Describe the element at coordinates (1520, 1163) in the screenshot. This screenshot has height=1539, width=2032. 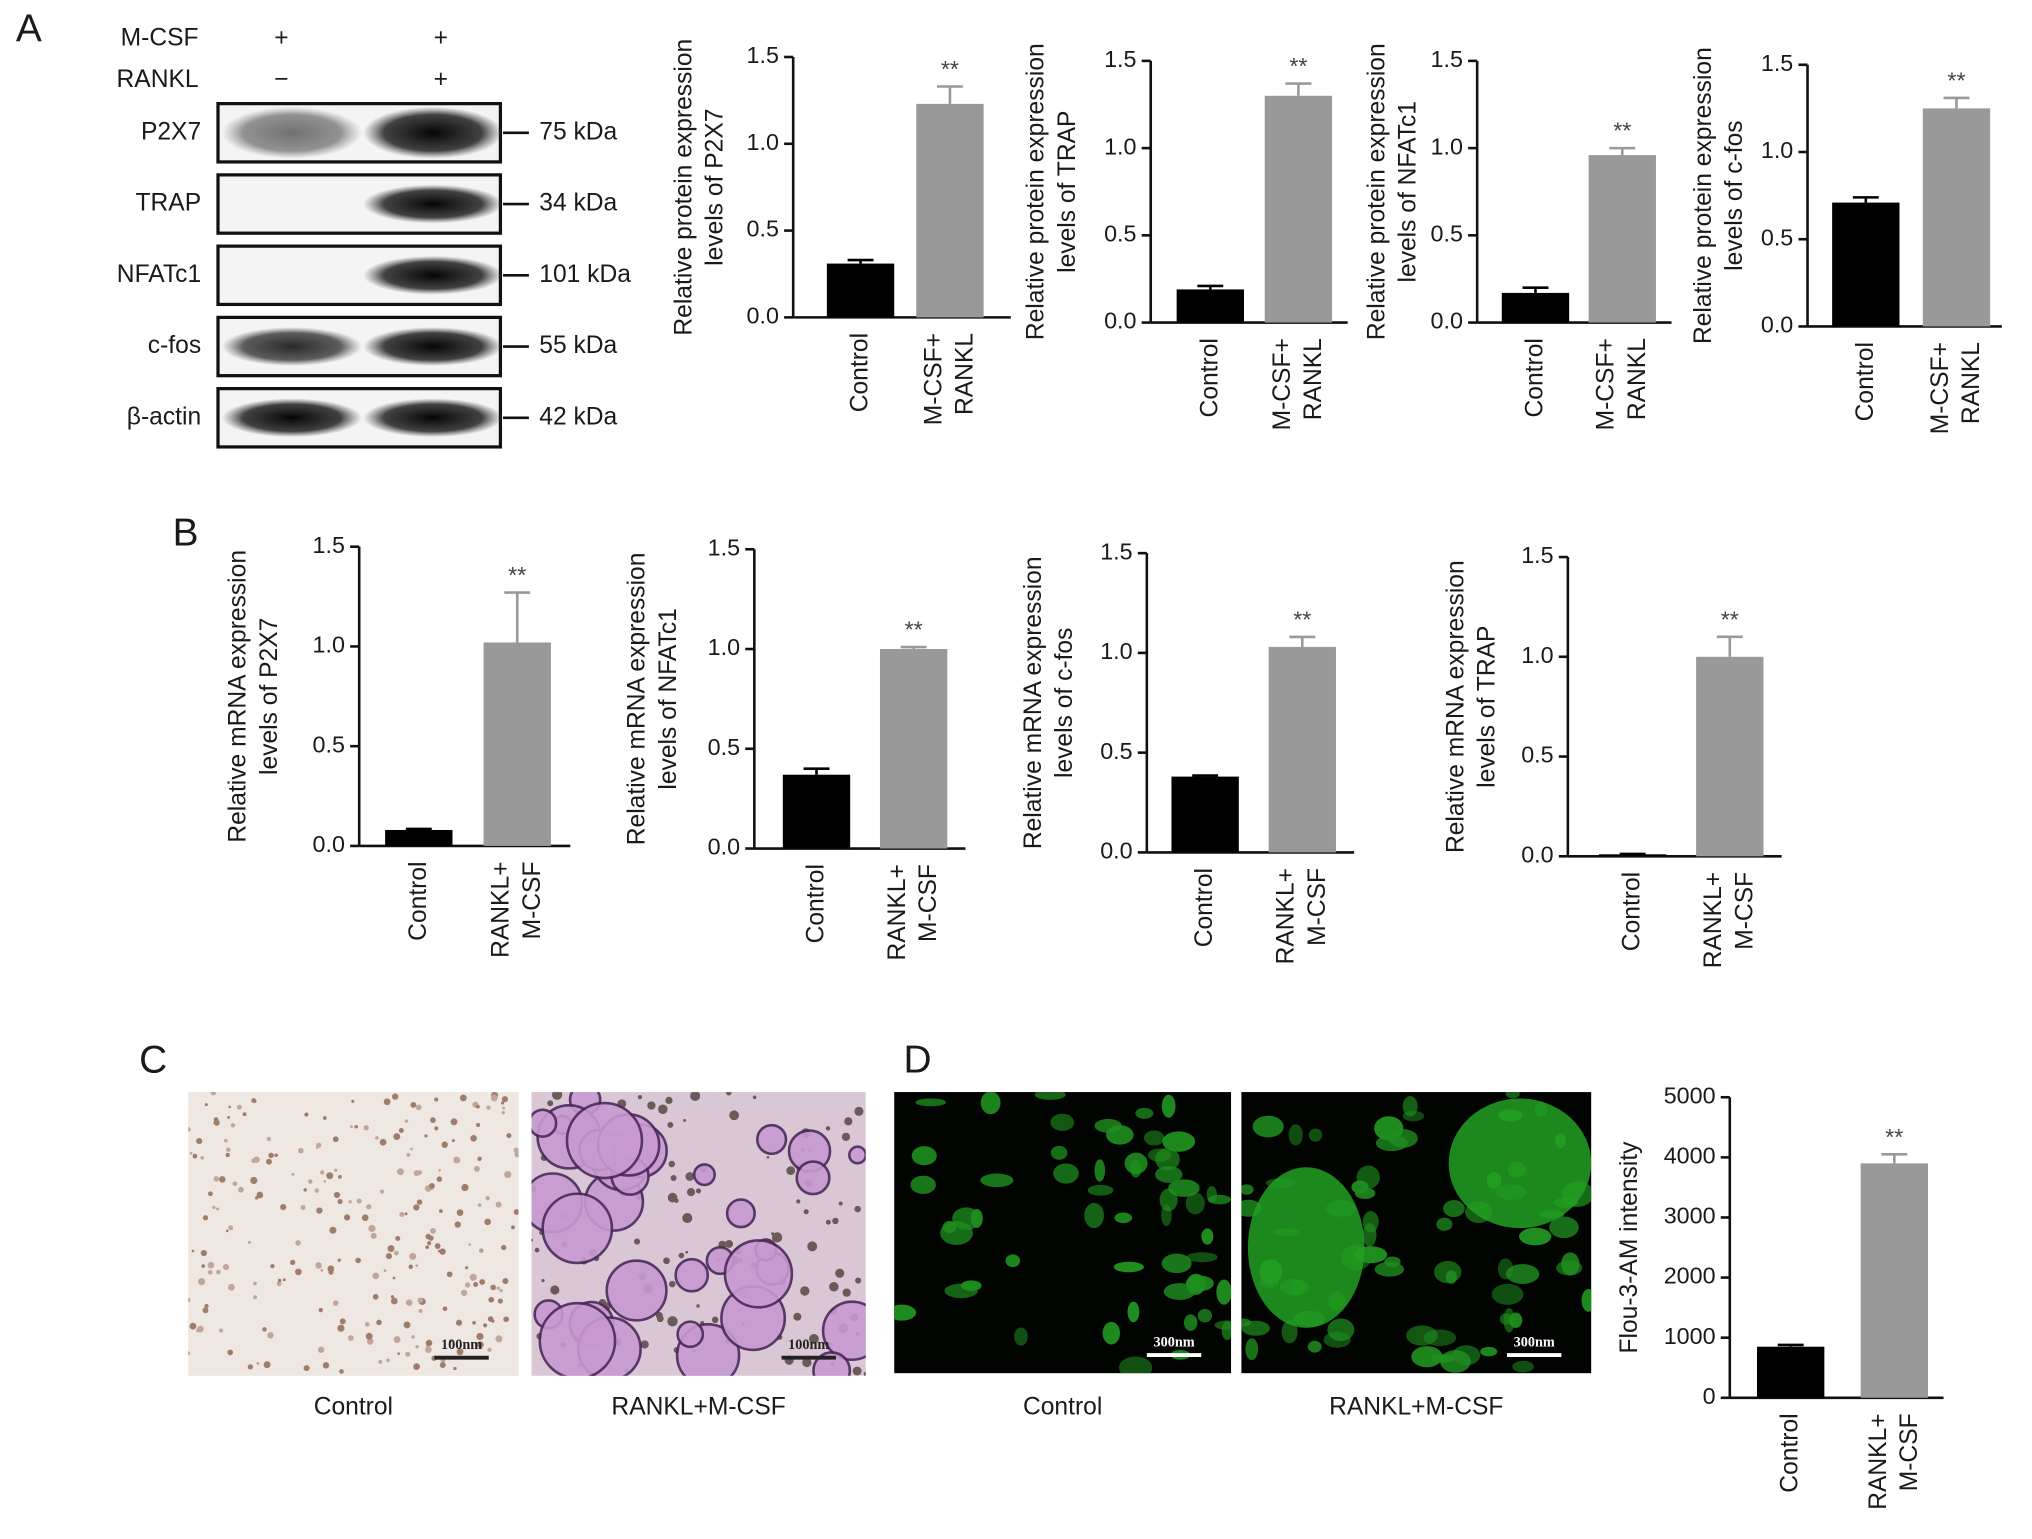
I see `fluor-cluster` at that location.